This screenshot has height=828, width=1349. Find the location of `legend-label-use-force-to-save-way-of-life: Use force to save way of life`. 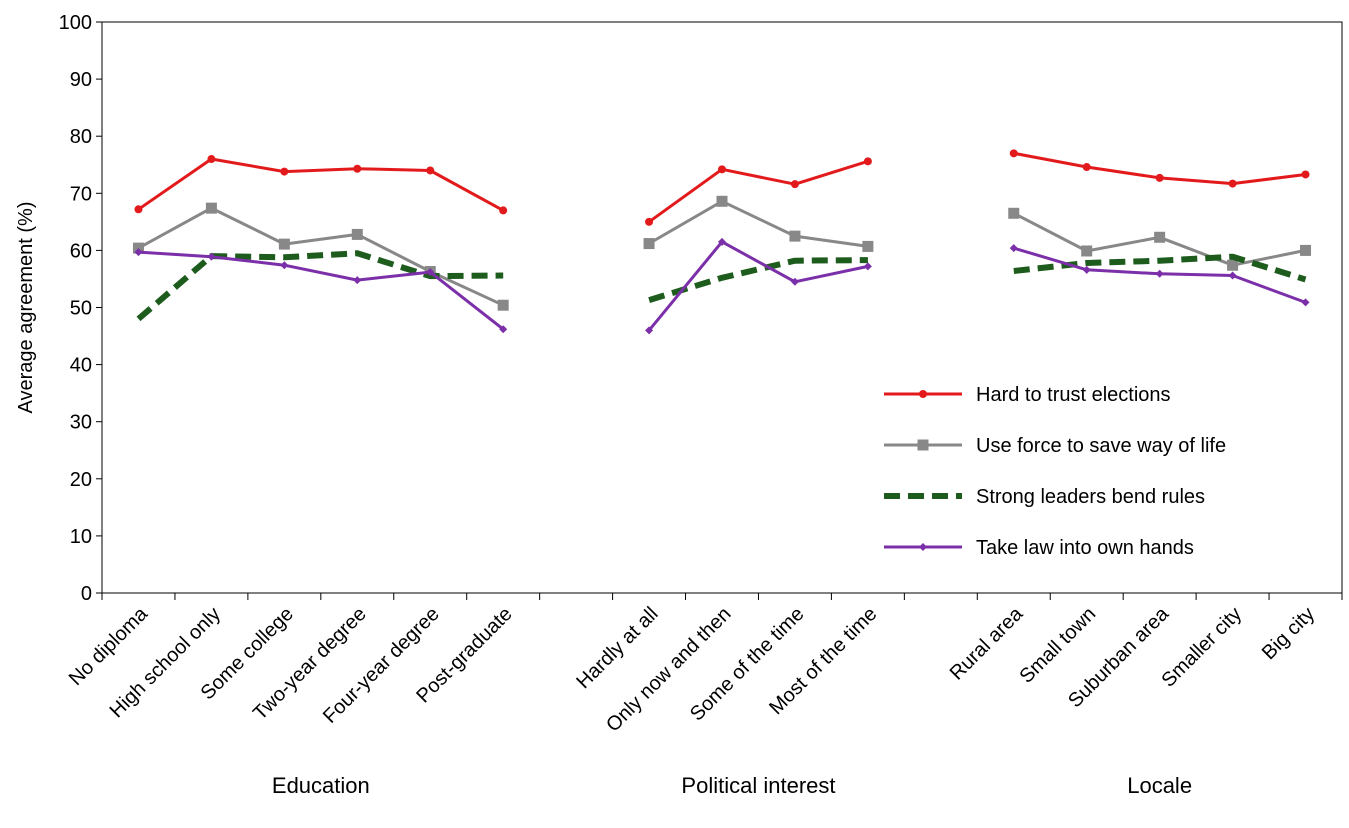

legend-label-use-force-to-save-way-of-life: Use force to save way of life is located at coordinates (1101, 446).